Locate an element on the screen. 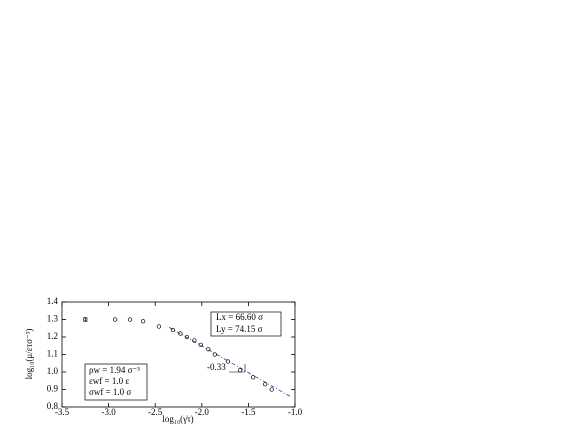 Image resolution: width=567 pixels, height=433 pixels. y-tick-label: 0.9 is located at coordinates (53, 389).